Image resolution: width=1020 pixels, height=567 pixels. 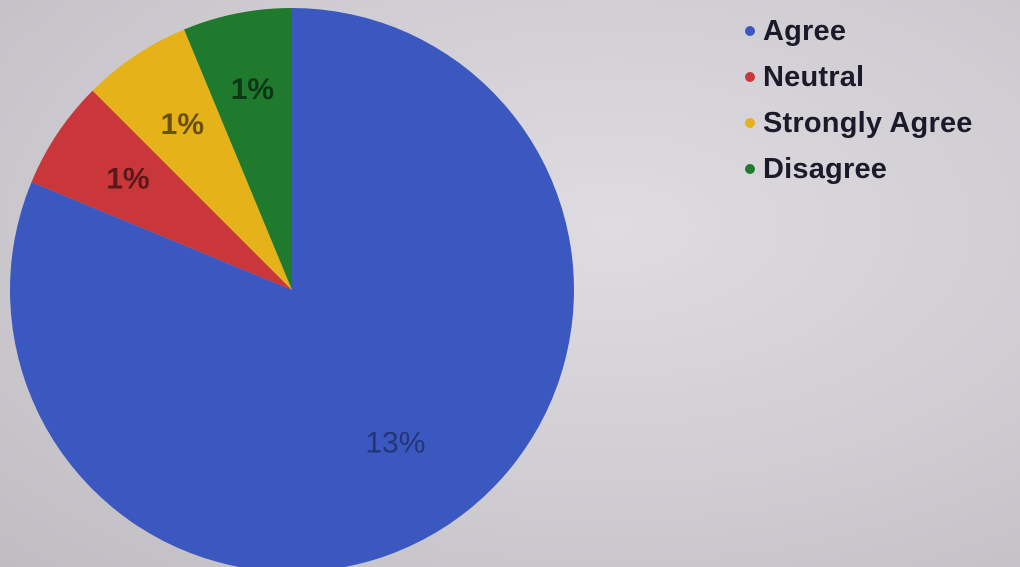 What do you see at coordinates (238, 148) in the screenshot?
I see `pie-slice-disagree` at bounding box center [238, 148].